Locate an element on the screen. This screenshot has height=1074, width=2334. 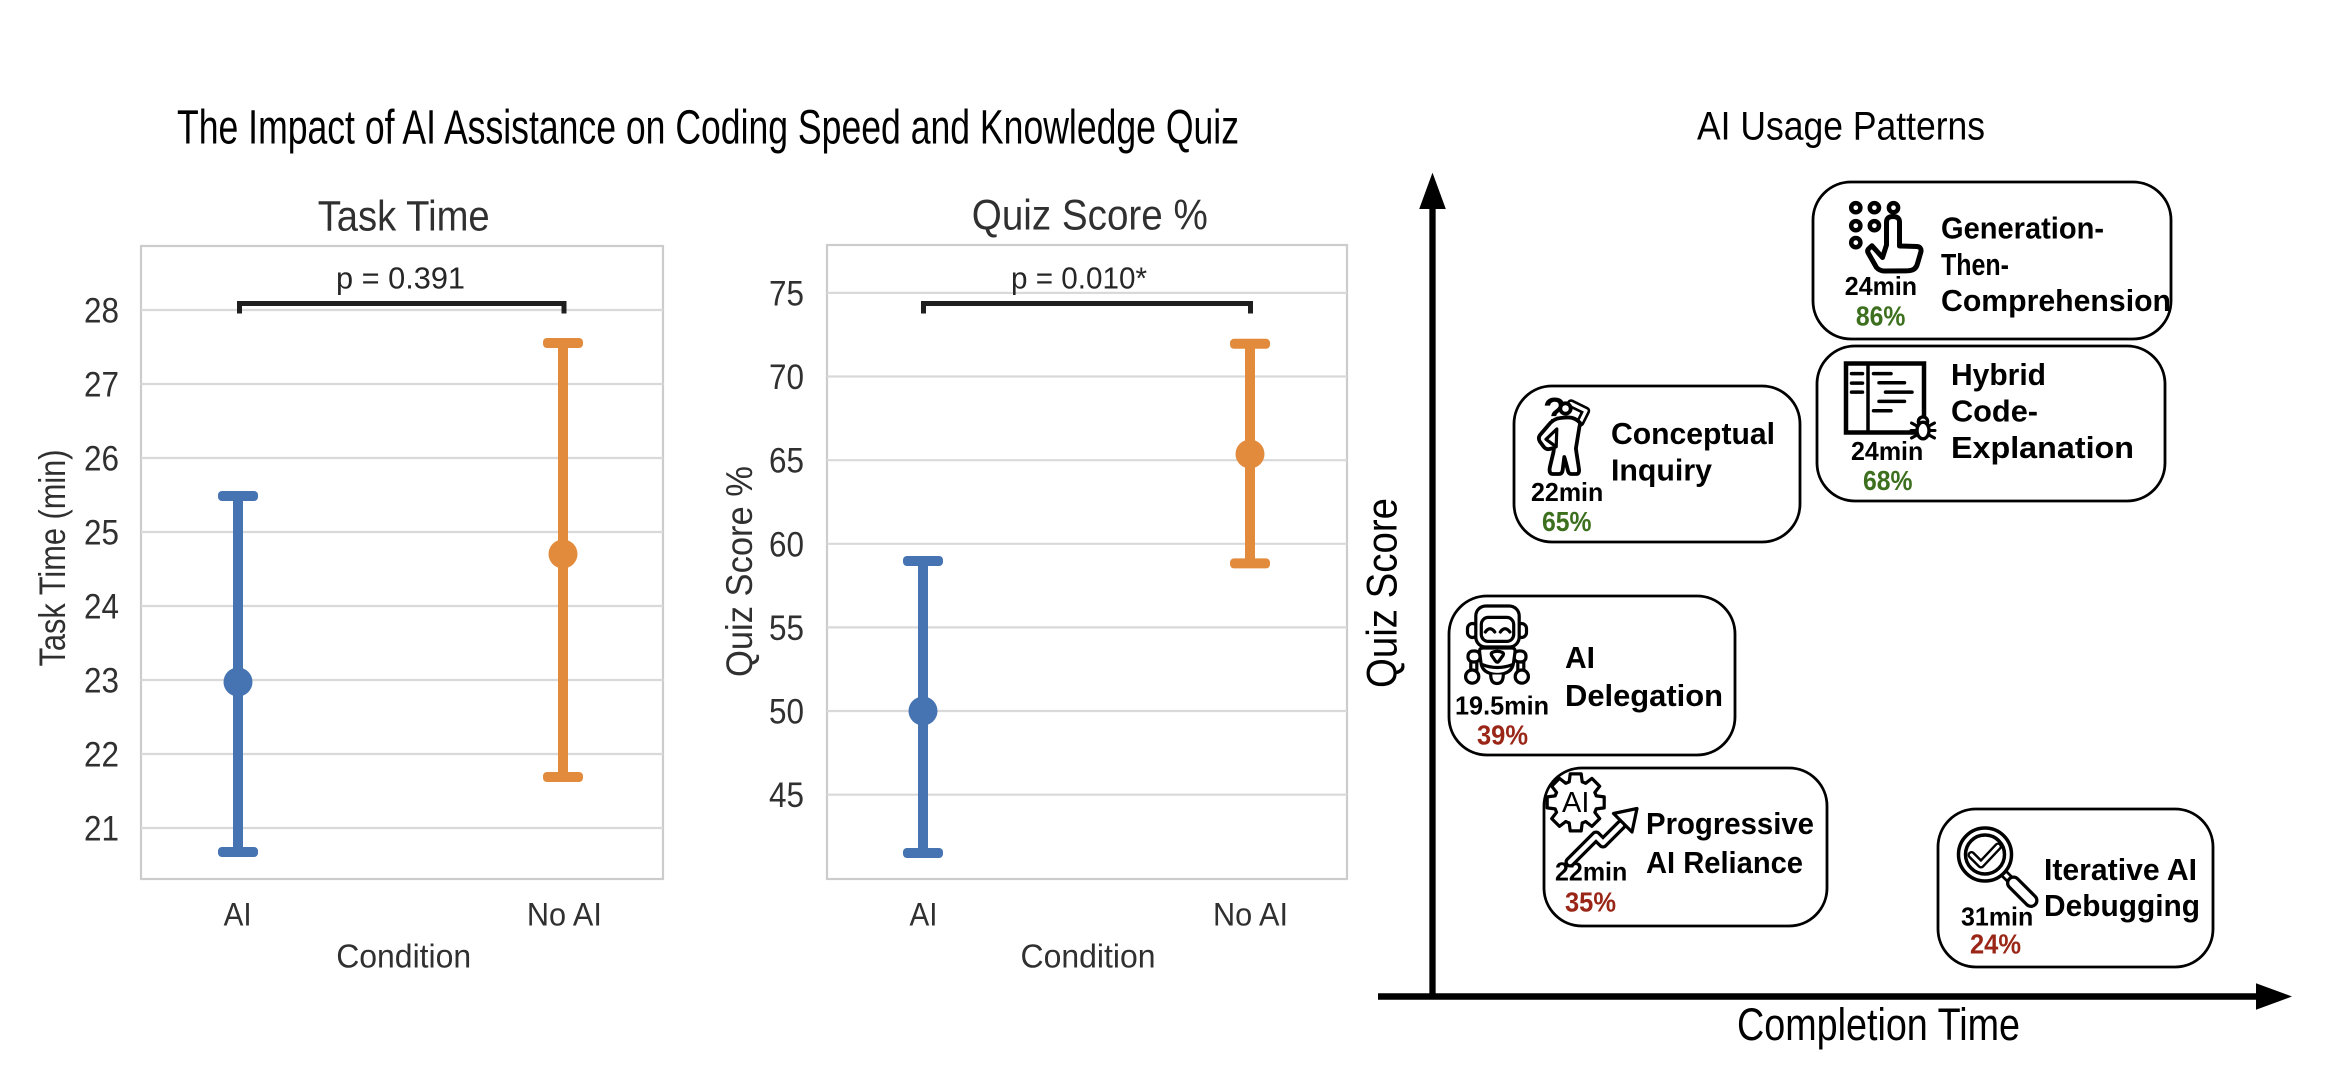
svg-text: Generation- is located at coordinates (2022, 228).